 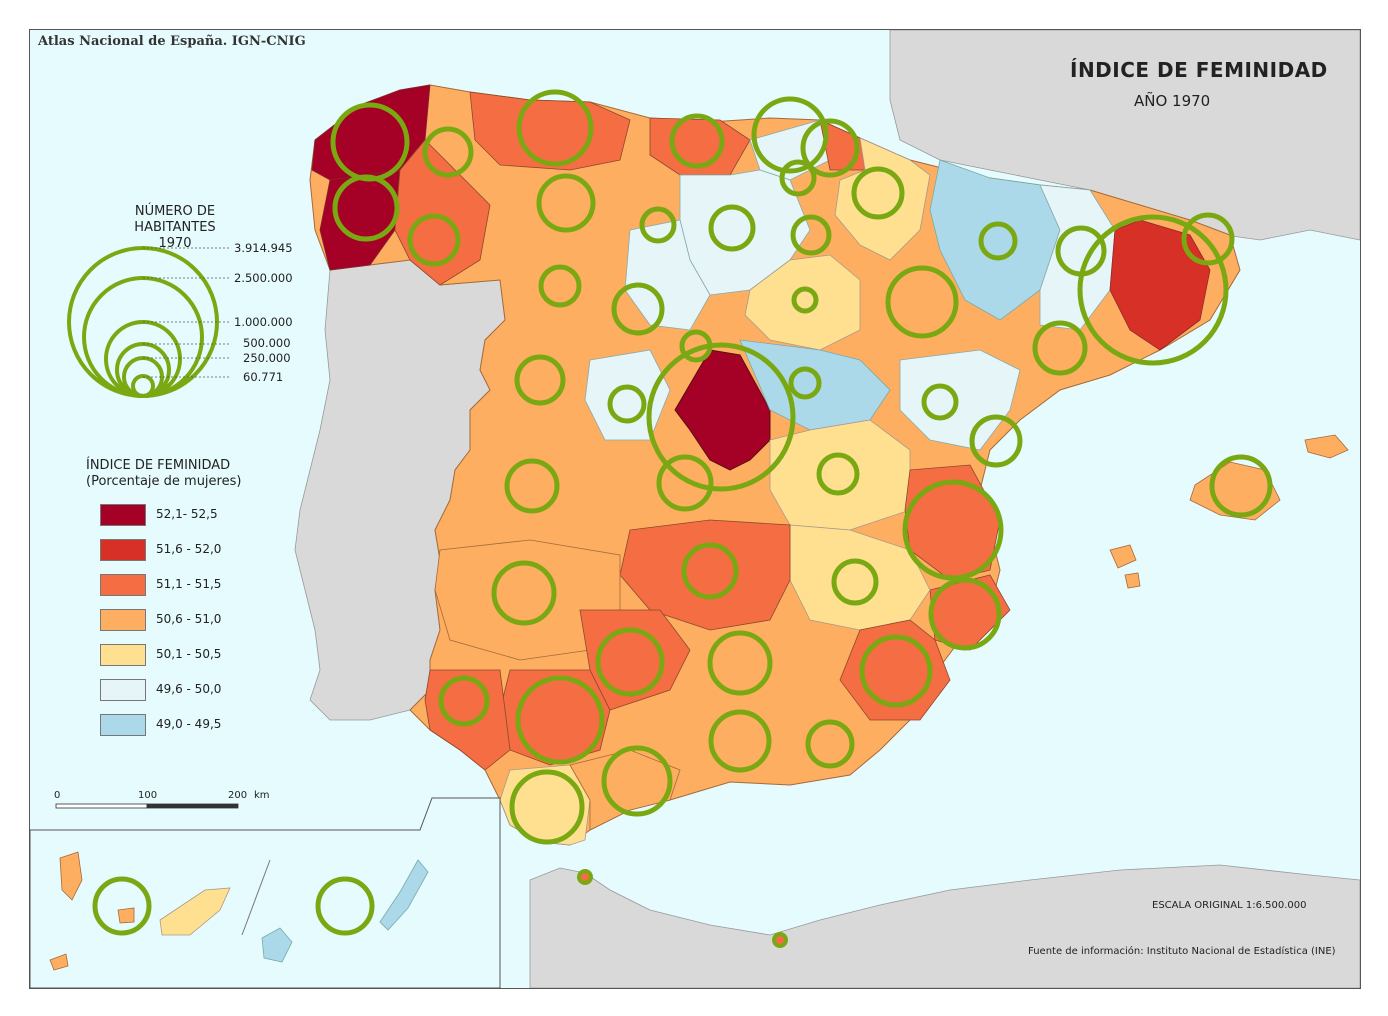 I want to click on legend-class-row: 50,1 - 50,5, so click(x=200, y=656).